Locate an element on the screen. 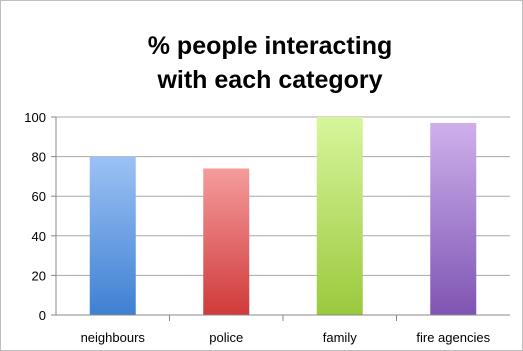 The height and width of the screenshot is (351, 523). y-tick-label: 80 is located at coordinates (39, 157).